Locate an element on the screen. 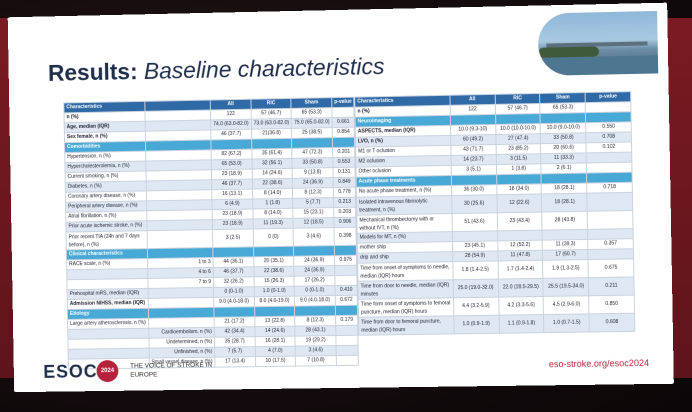 This screenshot has height=412, width=692. table-cell: Large artery atherosclerosis, n (%) is located at coordinates (108, 324).